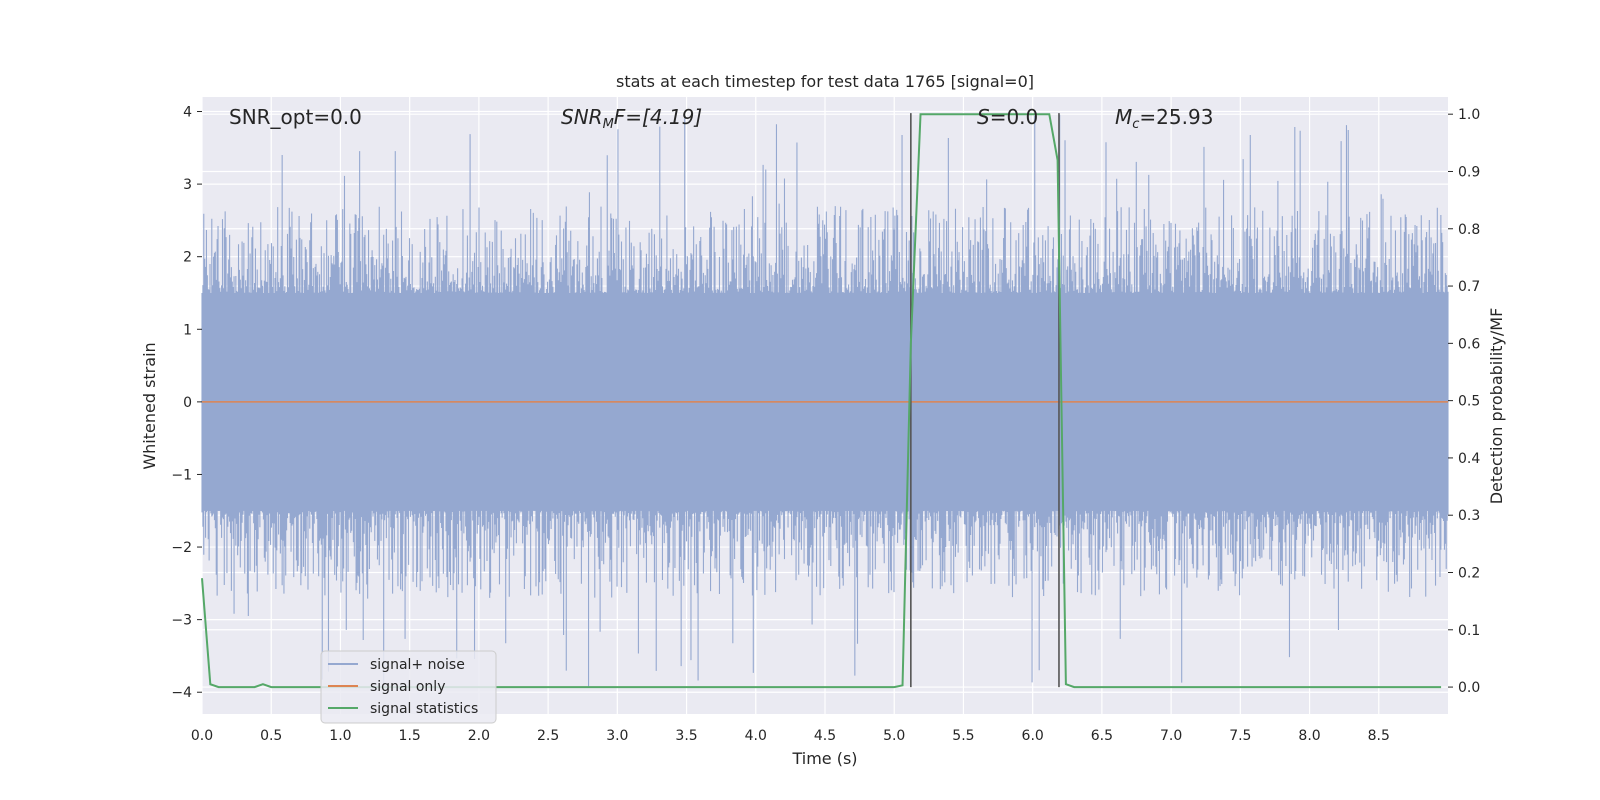 This screenshot has height=800, width=1600. What do you see at coordinates (181, 475) in the screenshot?
I see `y-tick-label-left: −1` at bounding box center [181, 475].